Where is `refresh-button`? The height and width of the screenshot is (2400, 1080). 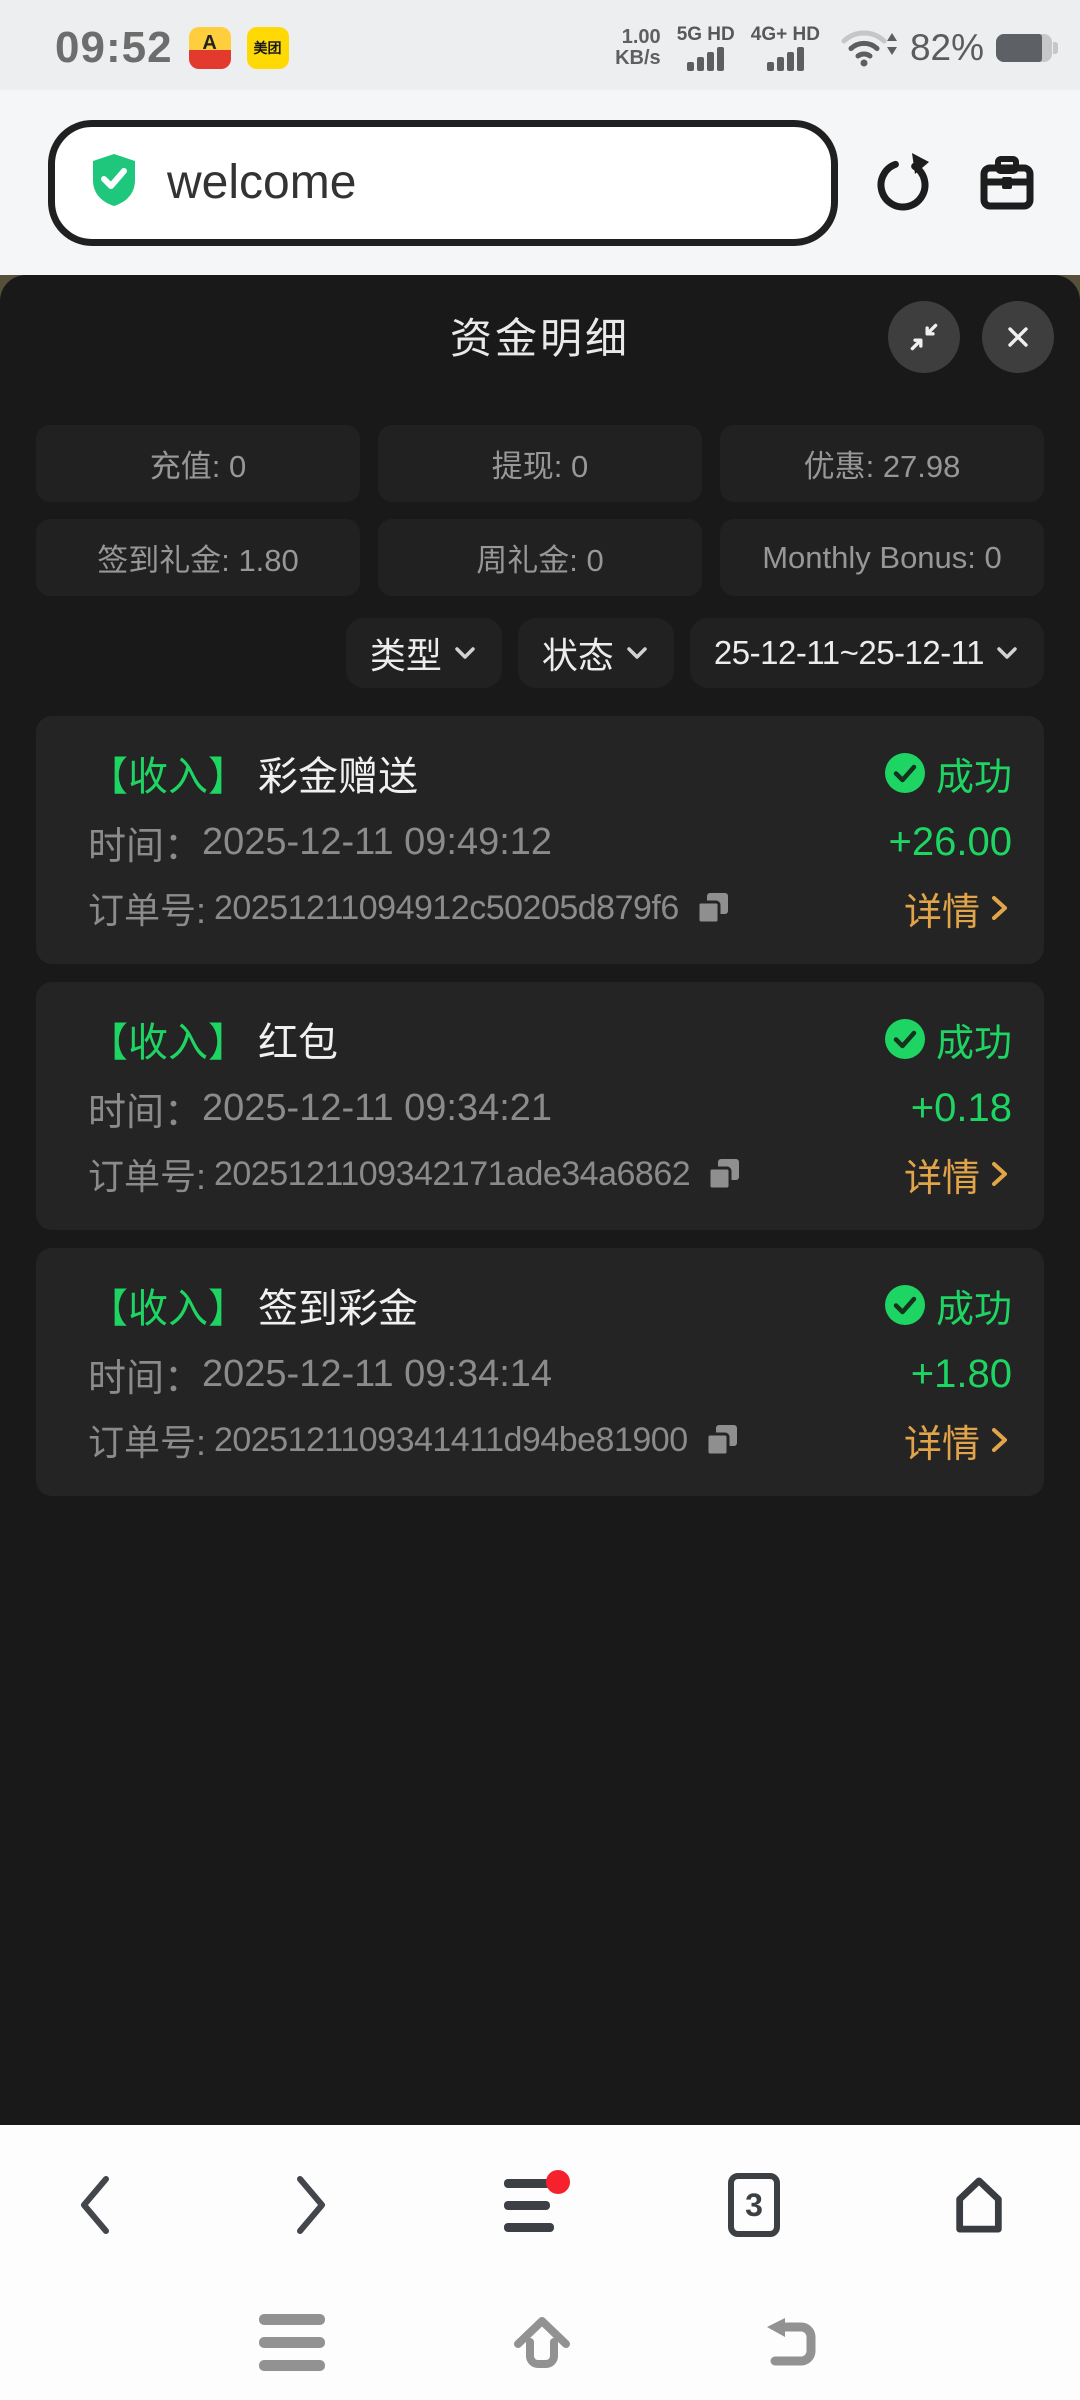 refresh-button is located at coordinates (903, 183).